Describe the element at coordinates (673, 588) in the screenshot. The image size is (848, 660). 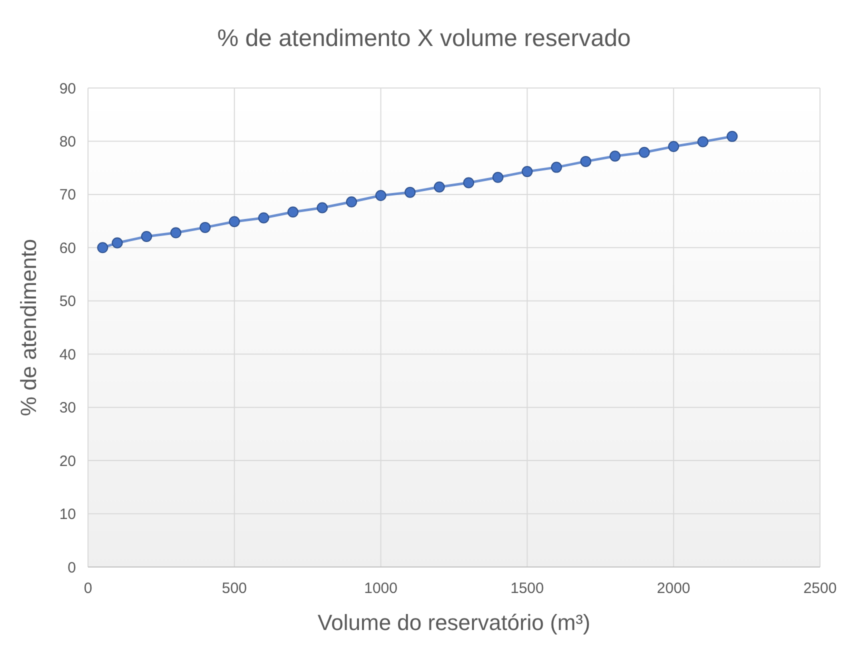
I see `x-tick-label: 2000` at that location.